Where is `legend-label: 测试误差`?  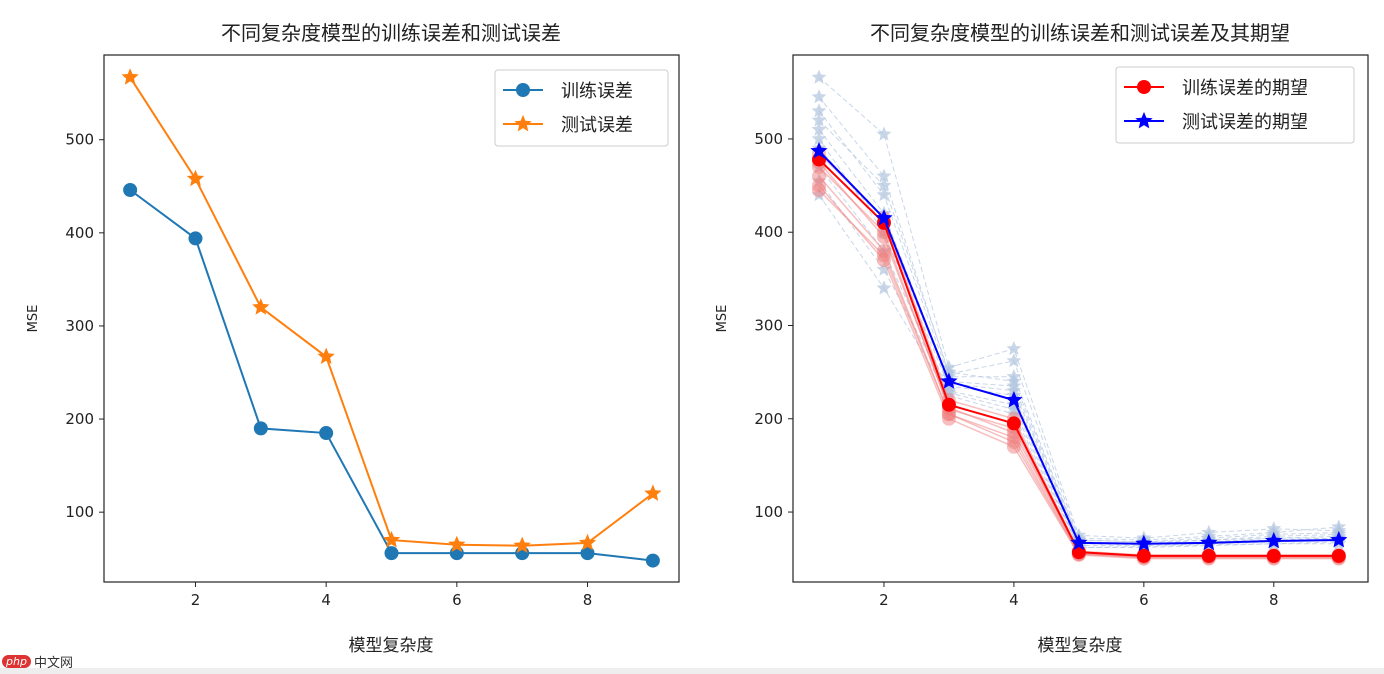
legend-label: 测试误差 is located at coordinates (597, 125).